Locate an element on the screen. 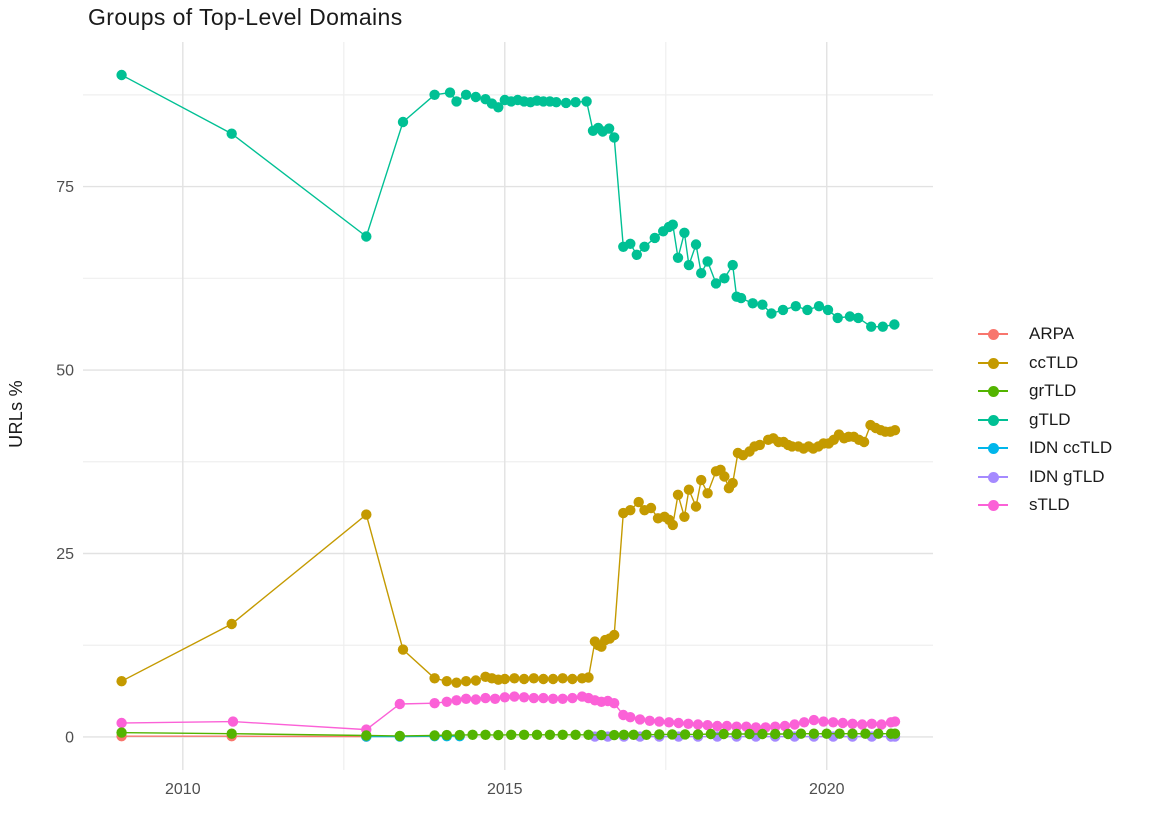 The height and width of the screenshot is (827, 1164). y-tick-label: 25 is located at coordinates (65, 554).